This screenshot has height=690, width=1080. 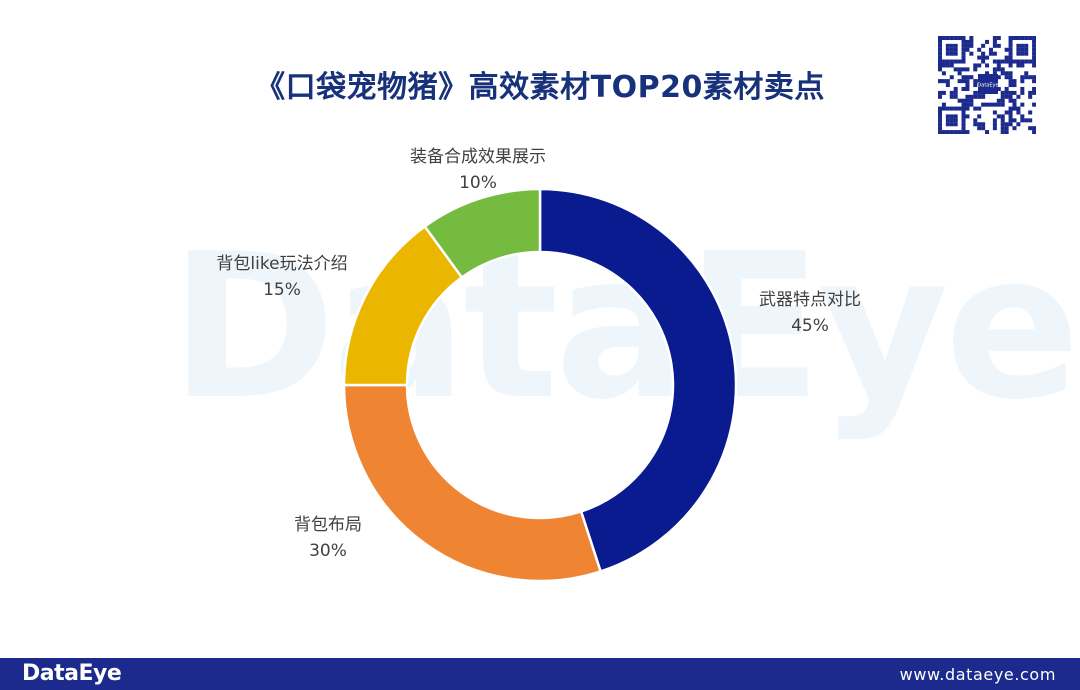 What do you see at coordinates (328, 525) in the screenshot?
I see `slice-label-category-2: 背包布局` at bounding box center [328, 525].